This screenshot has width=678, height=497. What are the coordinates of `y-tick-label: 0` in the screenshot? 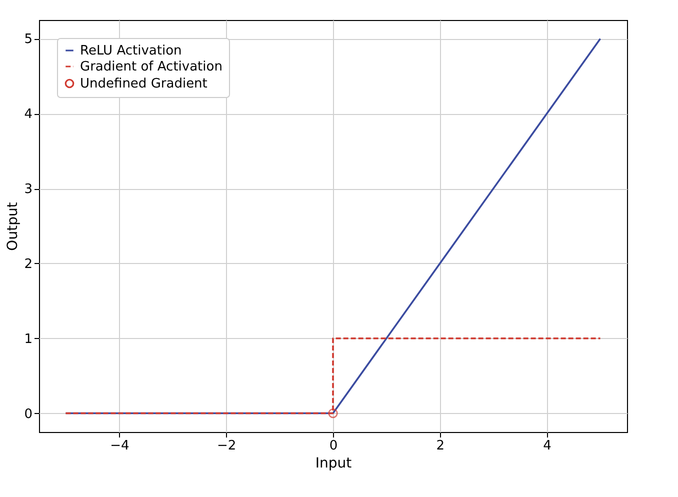 It's located at (28, 414).